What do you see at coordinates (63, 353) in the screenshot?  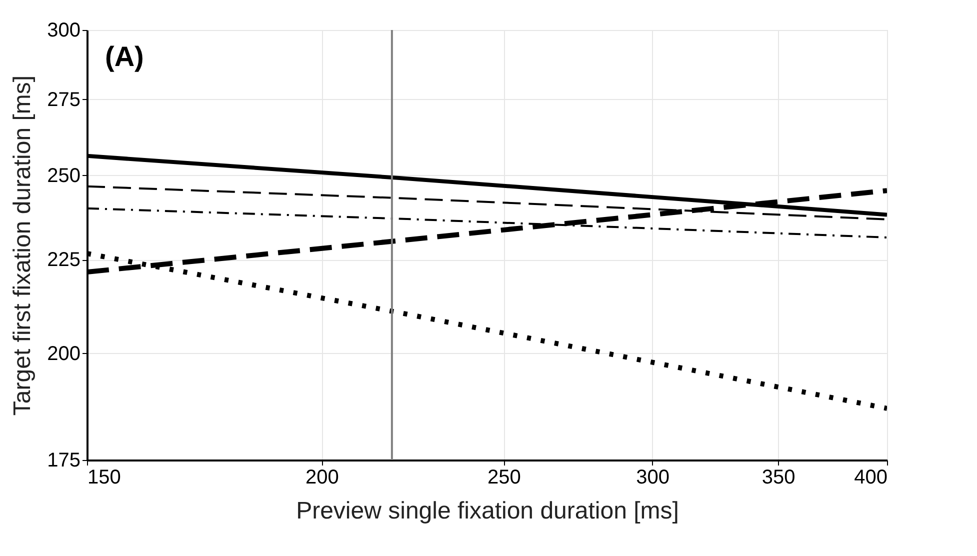 I see `y-tick-label: 200` at bounding box center [63, 353].